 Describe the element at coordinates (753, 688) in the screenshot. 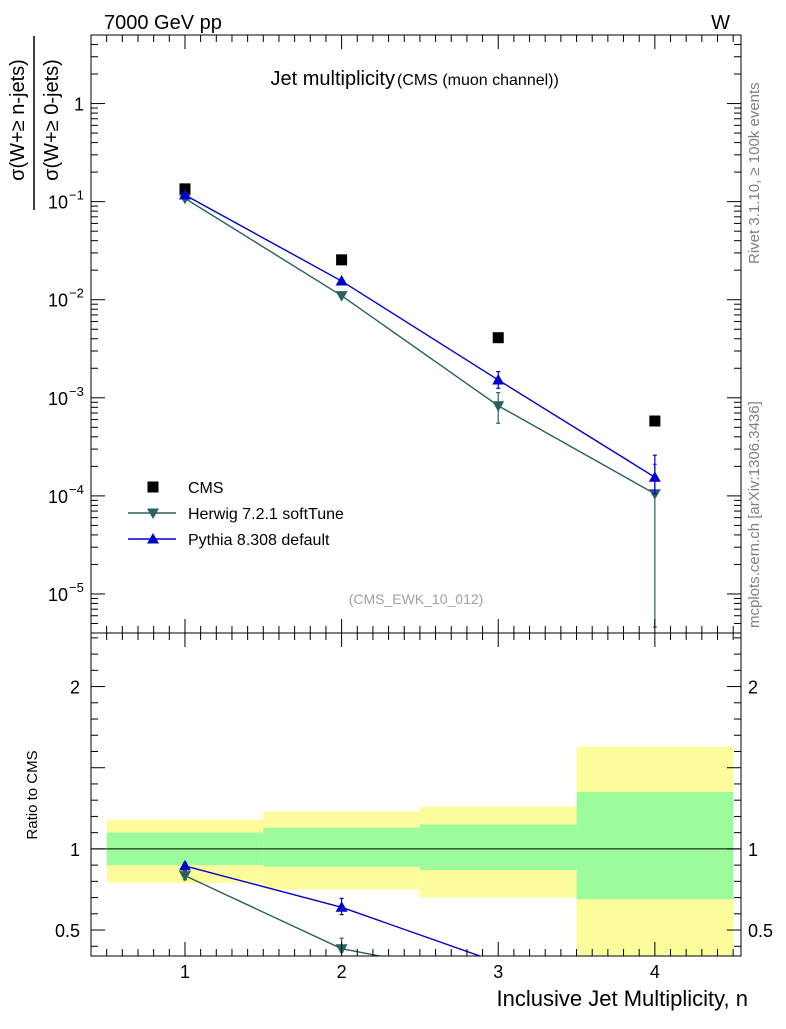

I see `ratio-y-tick-label-right: 2` at that location.